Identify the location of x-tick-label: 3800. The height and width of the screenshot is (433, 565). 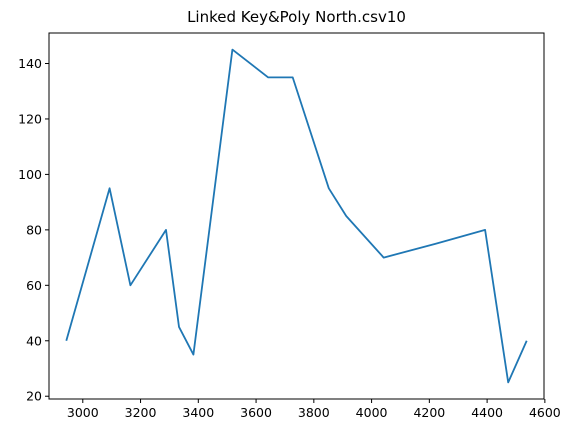
(314, 412).